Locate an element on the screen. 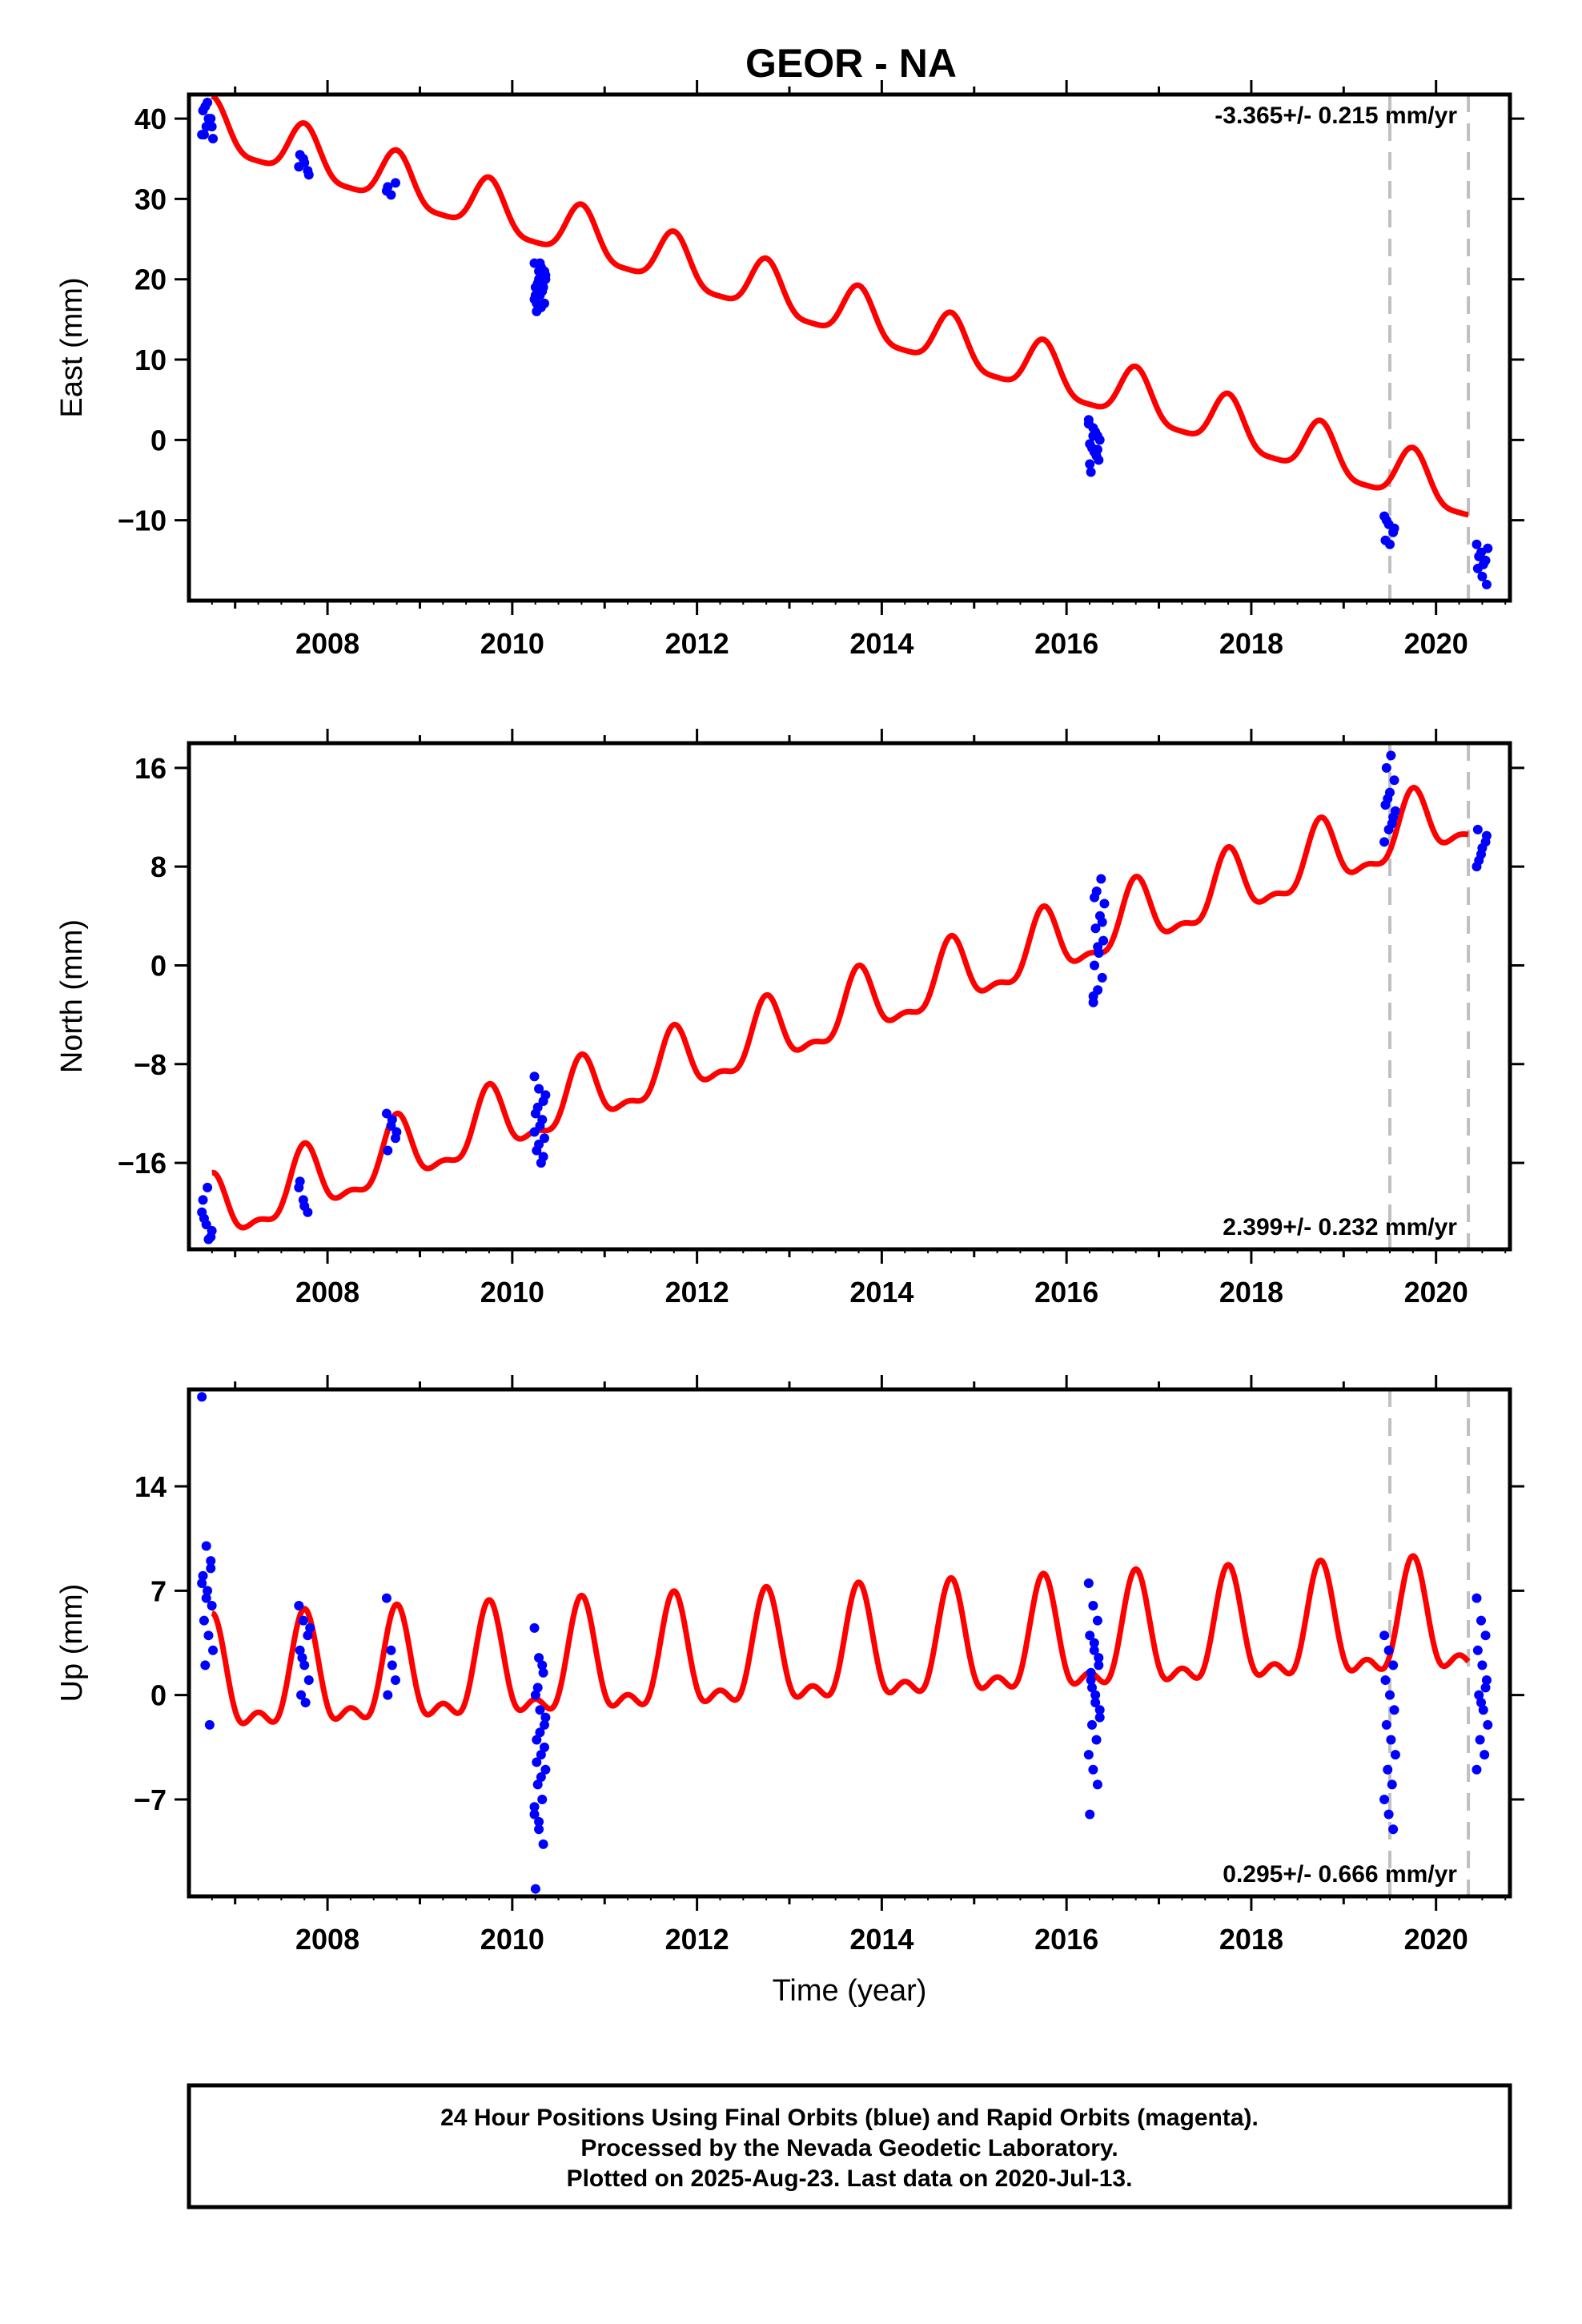 Image resolution: width=1582 pixels, height=2324 pixels. y-tick-label: −8 is located at coordinates (151, 1065).